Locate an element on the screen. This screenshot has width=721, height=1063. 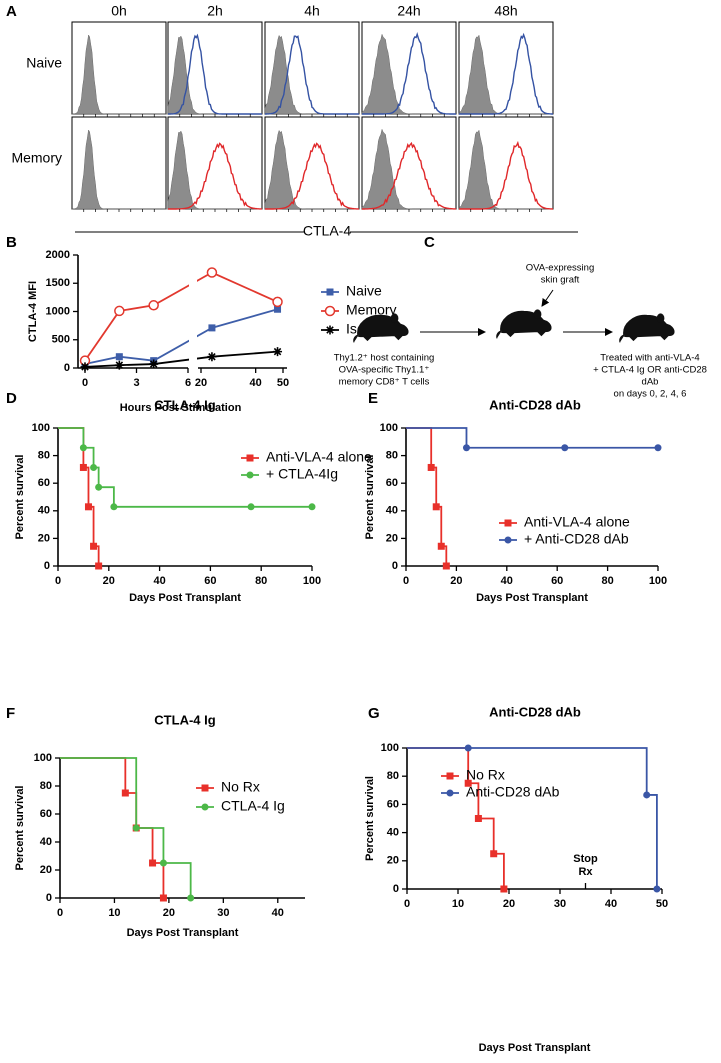
schematic-label: Thy1.2⁺ host containing is located at coordinates (384, 358).